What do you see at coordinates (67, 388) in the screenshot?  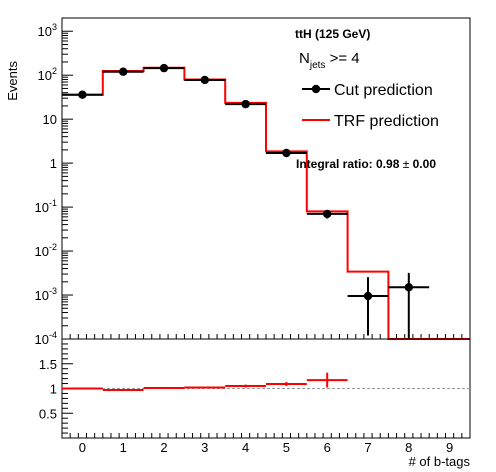 I see `ratio-y-ticks` at bounding box center [67, 388].